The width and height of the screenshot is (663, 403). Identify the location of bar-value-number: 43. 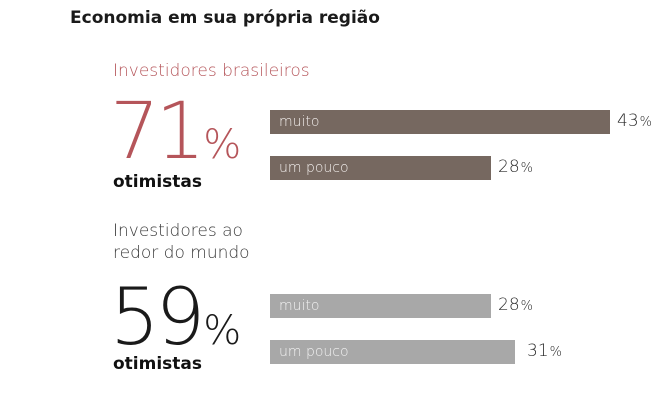
(628, 121).